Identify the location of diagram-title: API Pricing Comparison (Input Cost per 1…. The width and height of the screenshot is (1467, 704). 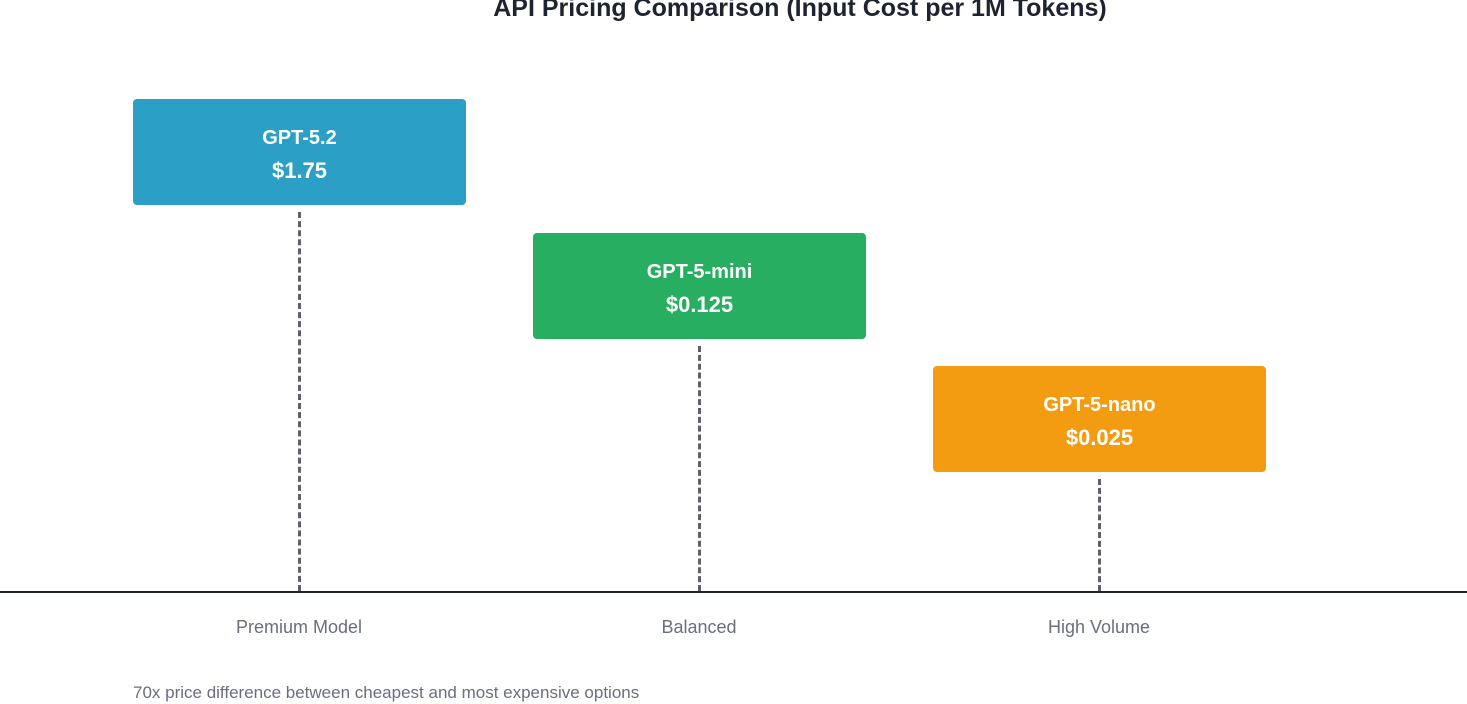
(800, 11).